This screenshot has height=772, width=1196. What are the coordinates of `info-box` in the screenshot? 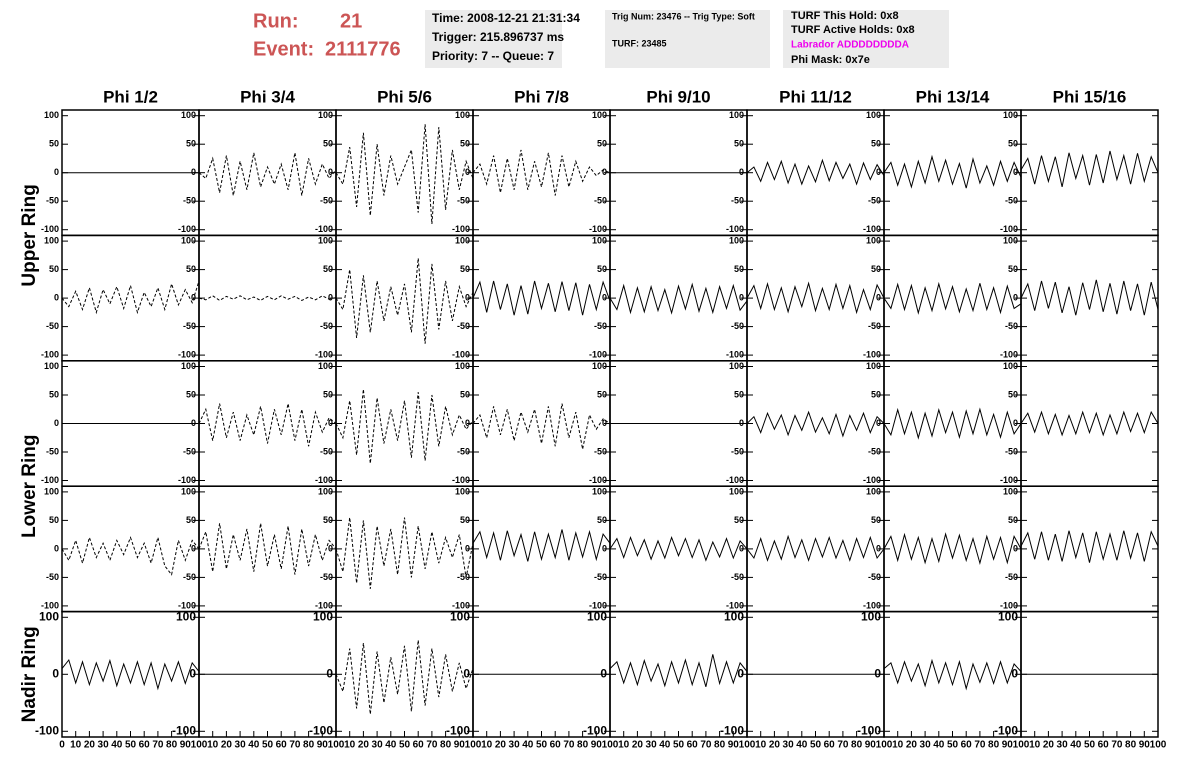 It's located at (866, 39).